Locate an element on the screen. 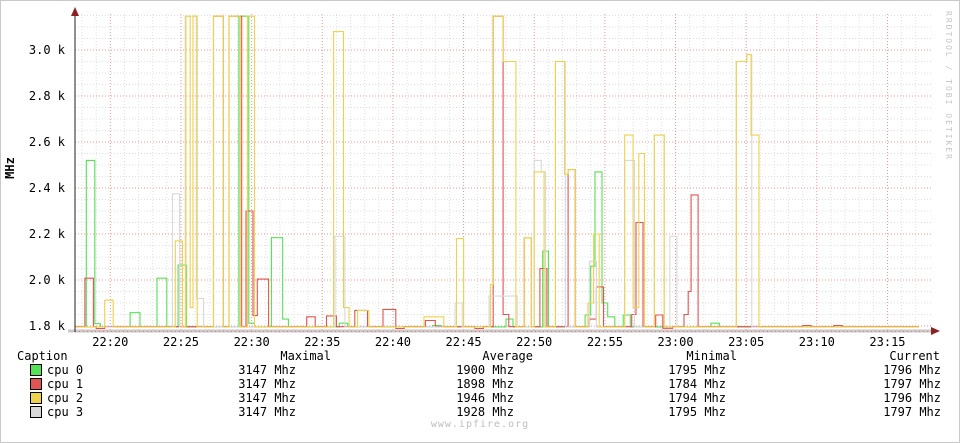 Image resolution: width=960 pixels, height=443 pixels. cpu2-current: 1796 Mhz is located at coordinates (912, 398).